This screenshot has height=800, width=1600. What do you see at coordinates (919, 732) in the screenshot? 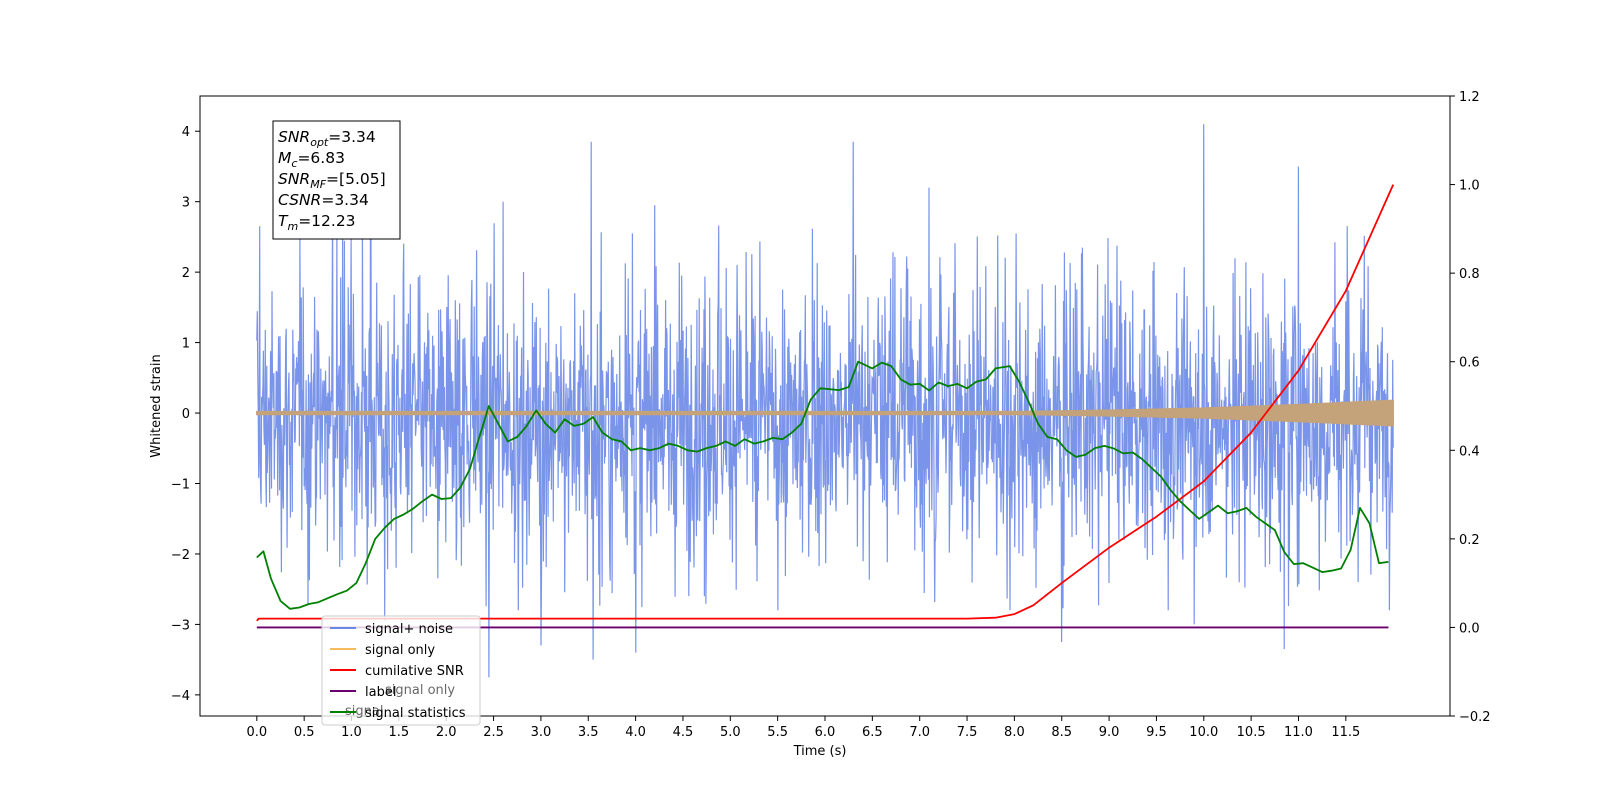
I see `x-tick-label: 7.0` at bounding box center [919, 732].